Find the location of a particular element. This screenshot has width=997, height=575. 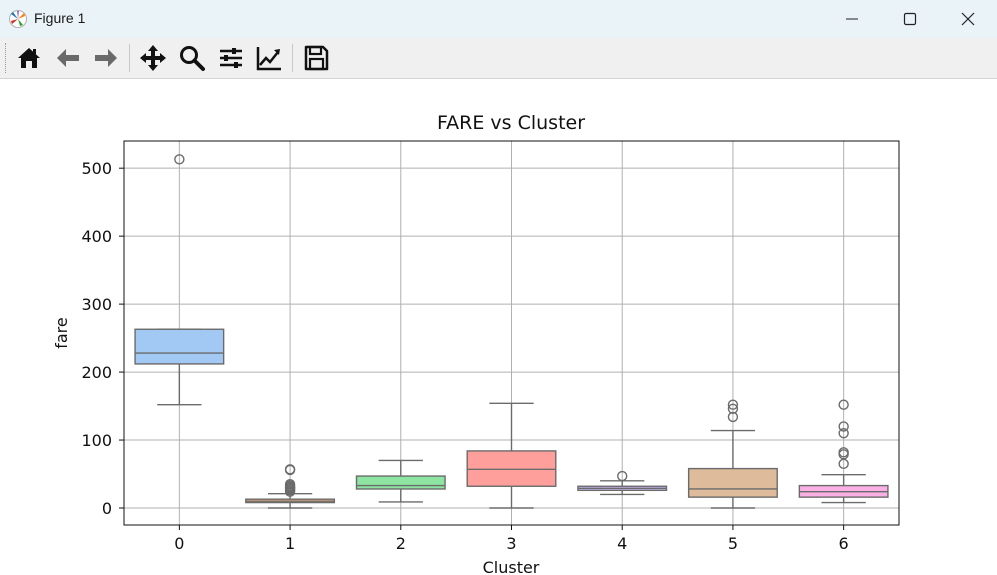

edit-axis-button is located at coordinates (269, 58).